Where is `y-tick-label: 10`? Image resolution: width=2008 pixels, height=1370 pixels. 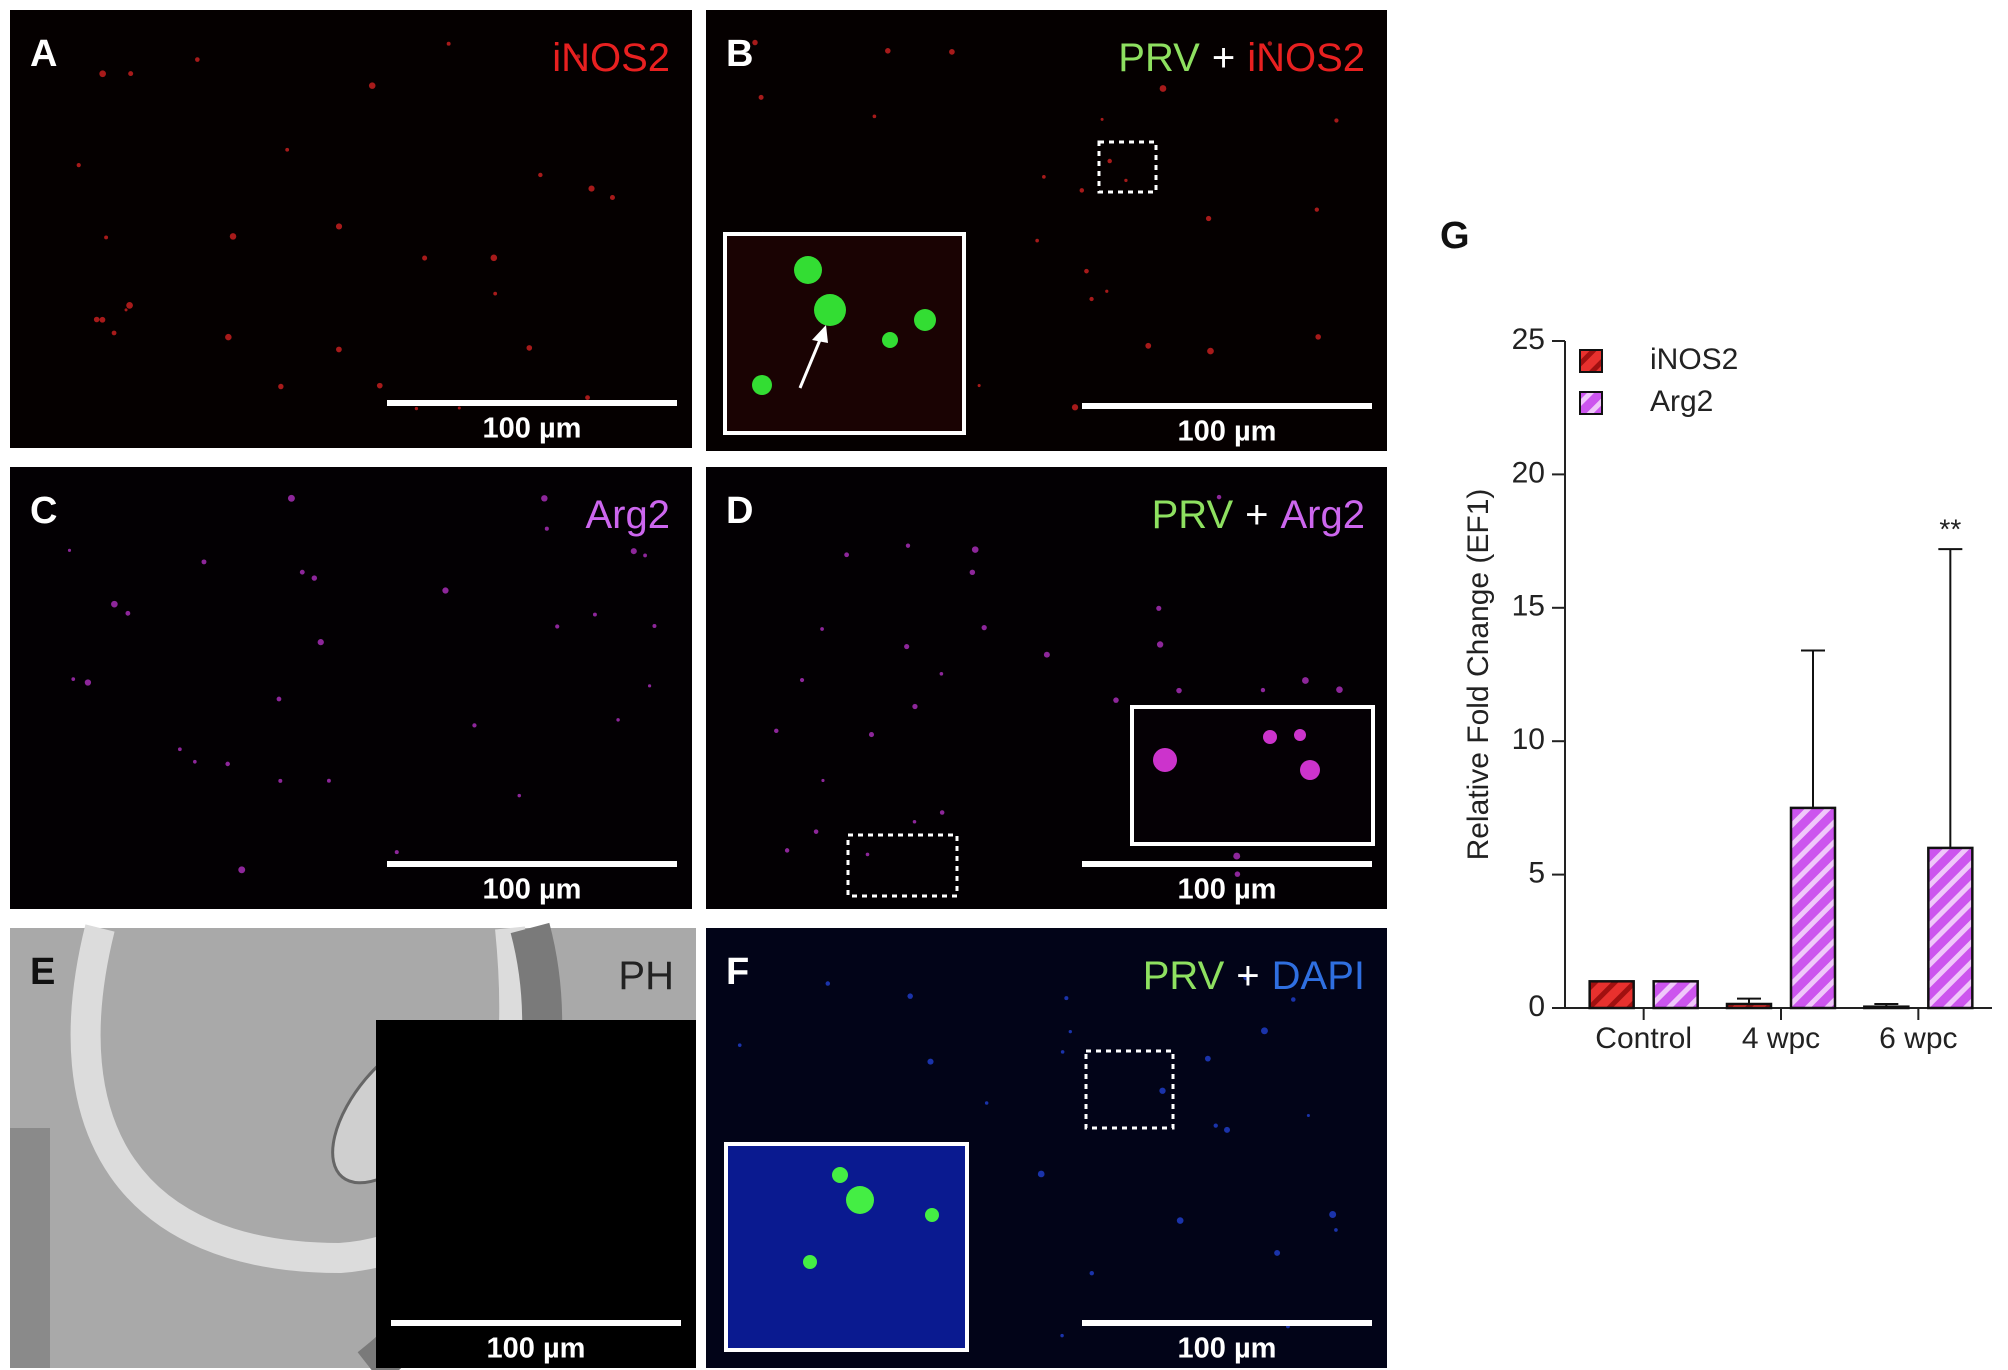 y-tick-label: 10 is located at coordinates (1528, 739).